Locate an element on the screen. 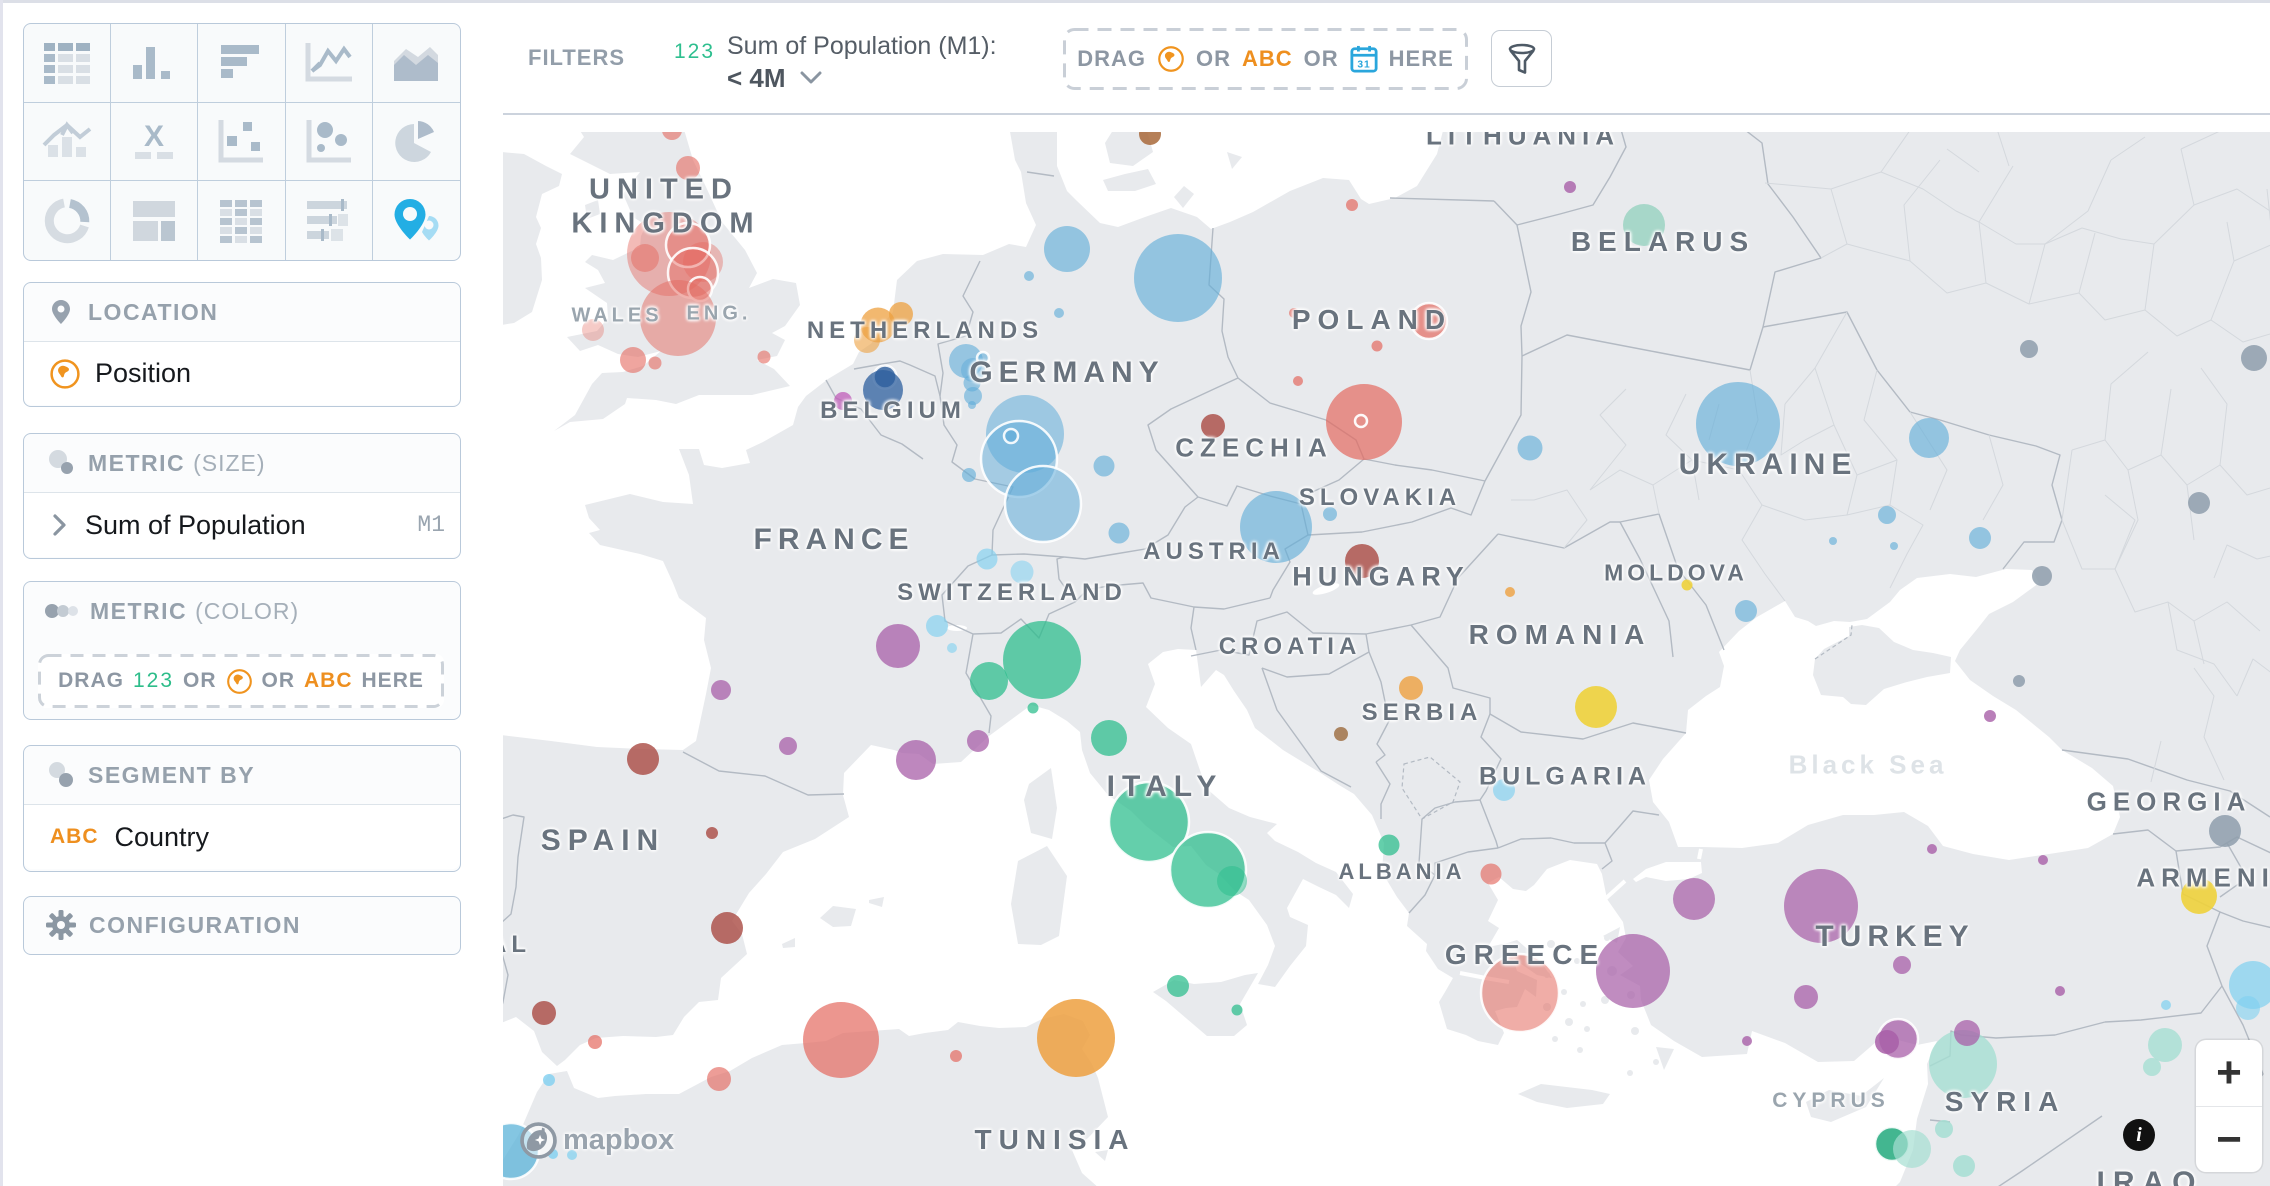 This screenshot has width=2270, height=1186. svg-text: X is located at coordinates (154, 136).